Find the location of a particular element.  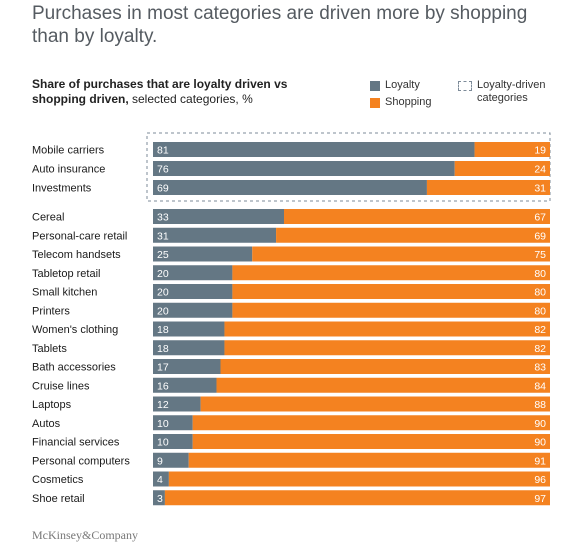

mckinsey-logo: McKinsey&Company is located at coordinates (85, 535).